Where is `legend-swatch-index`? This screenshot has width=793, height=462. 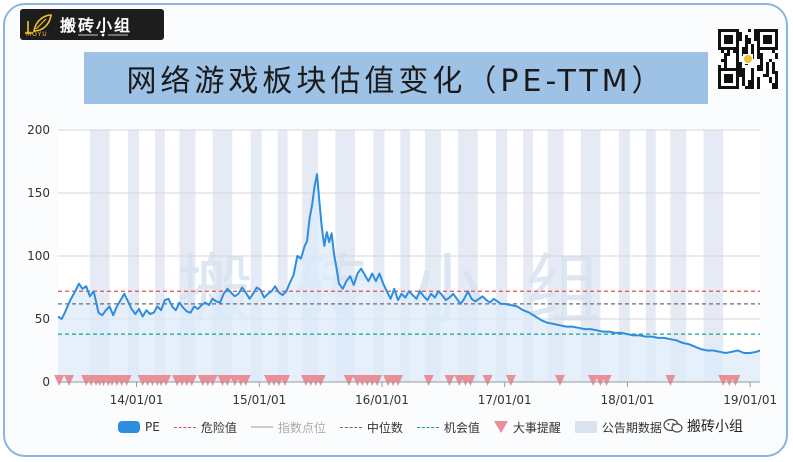 legend-swatch-index is located at coordinates (261, 427).